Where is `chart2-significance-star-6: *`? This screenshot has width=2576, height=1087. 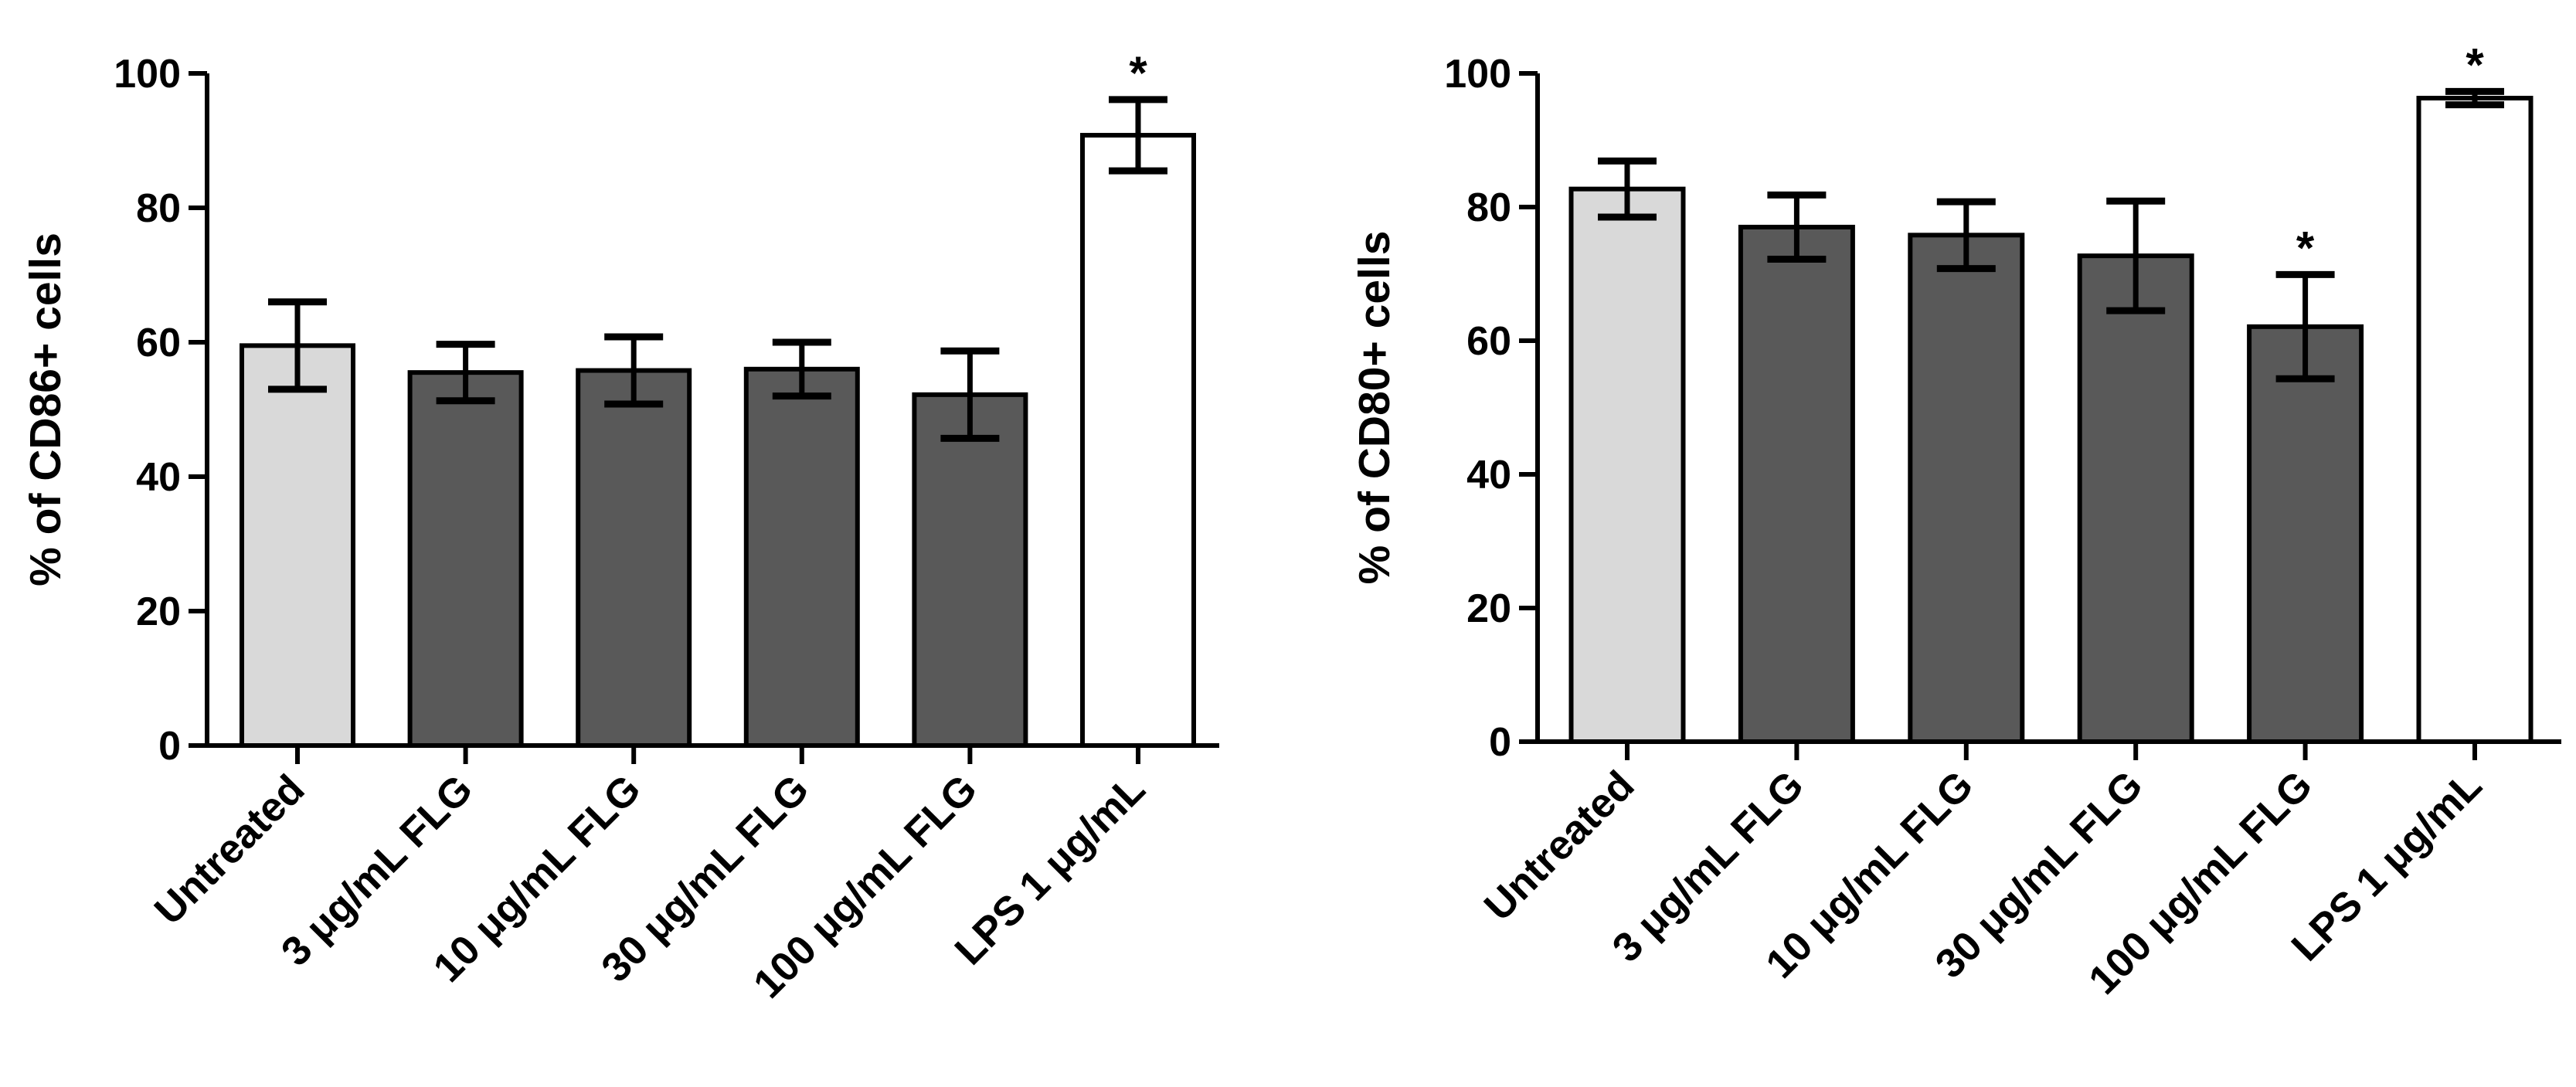 chart2-significance-star-6: * is located at coordinates (2475, 64).